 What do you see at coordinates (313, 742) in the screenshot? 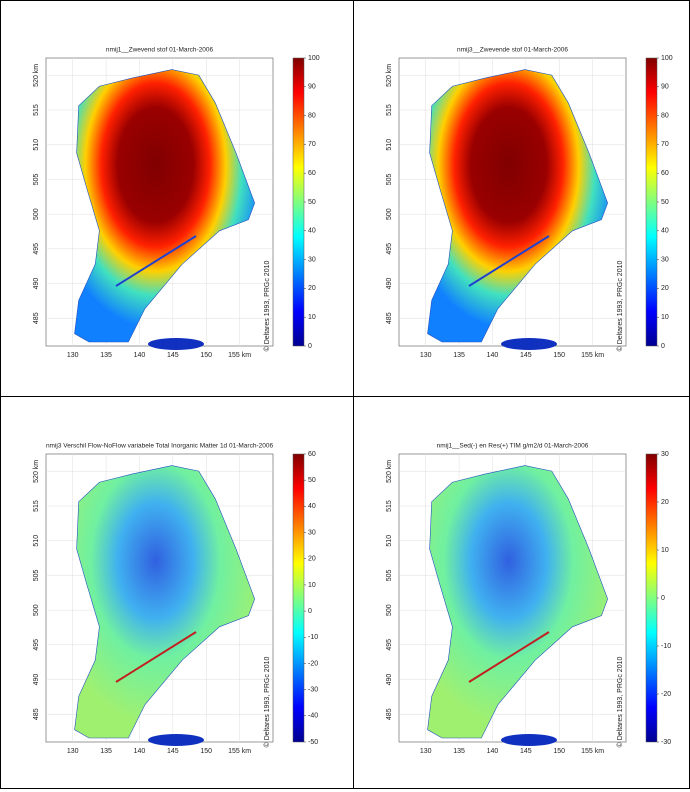
I see `colorbar-tick-label: -50` at bounding box center [313, 742].